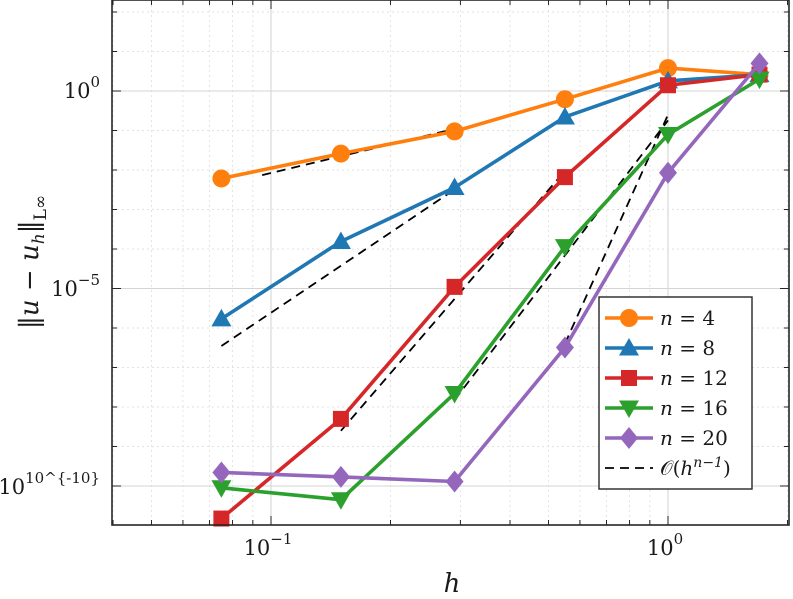 Image resolution: width=793 pixels, height=599 pixels. I want to click on y-tick-label-1e-10: 1010^{-10}, so click(50, 484).